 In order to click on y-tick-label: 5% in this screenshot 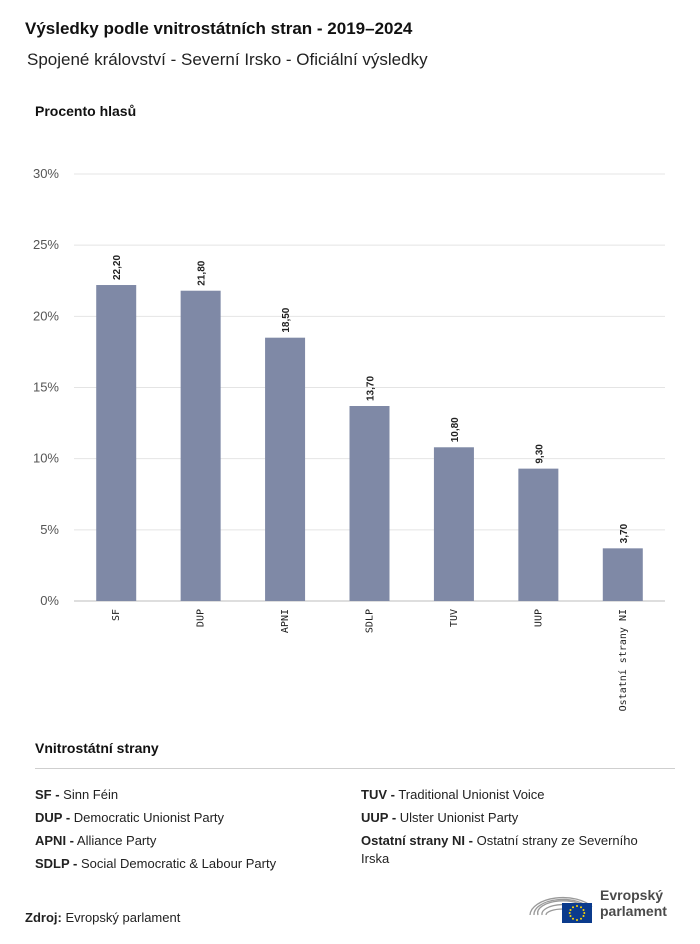, I will do `click(49, 529)`.